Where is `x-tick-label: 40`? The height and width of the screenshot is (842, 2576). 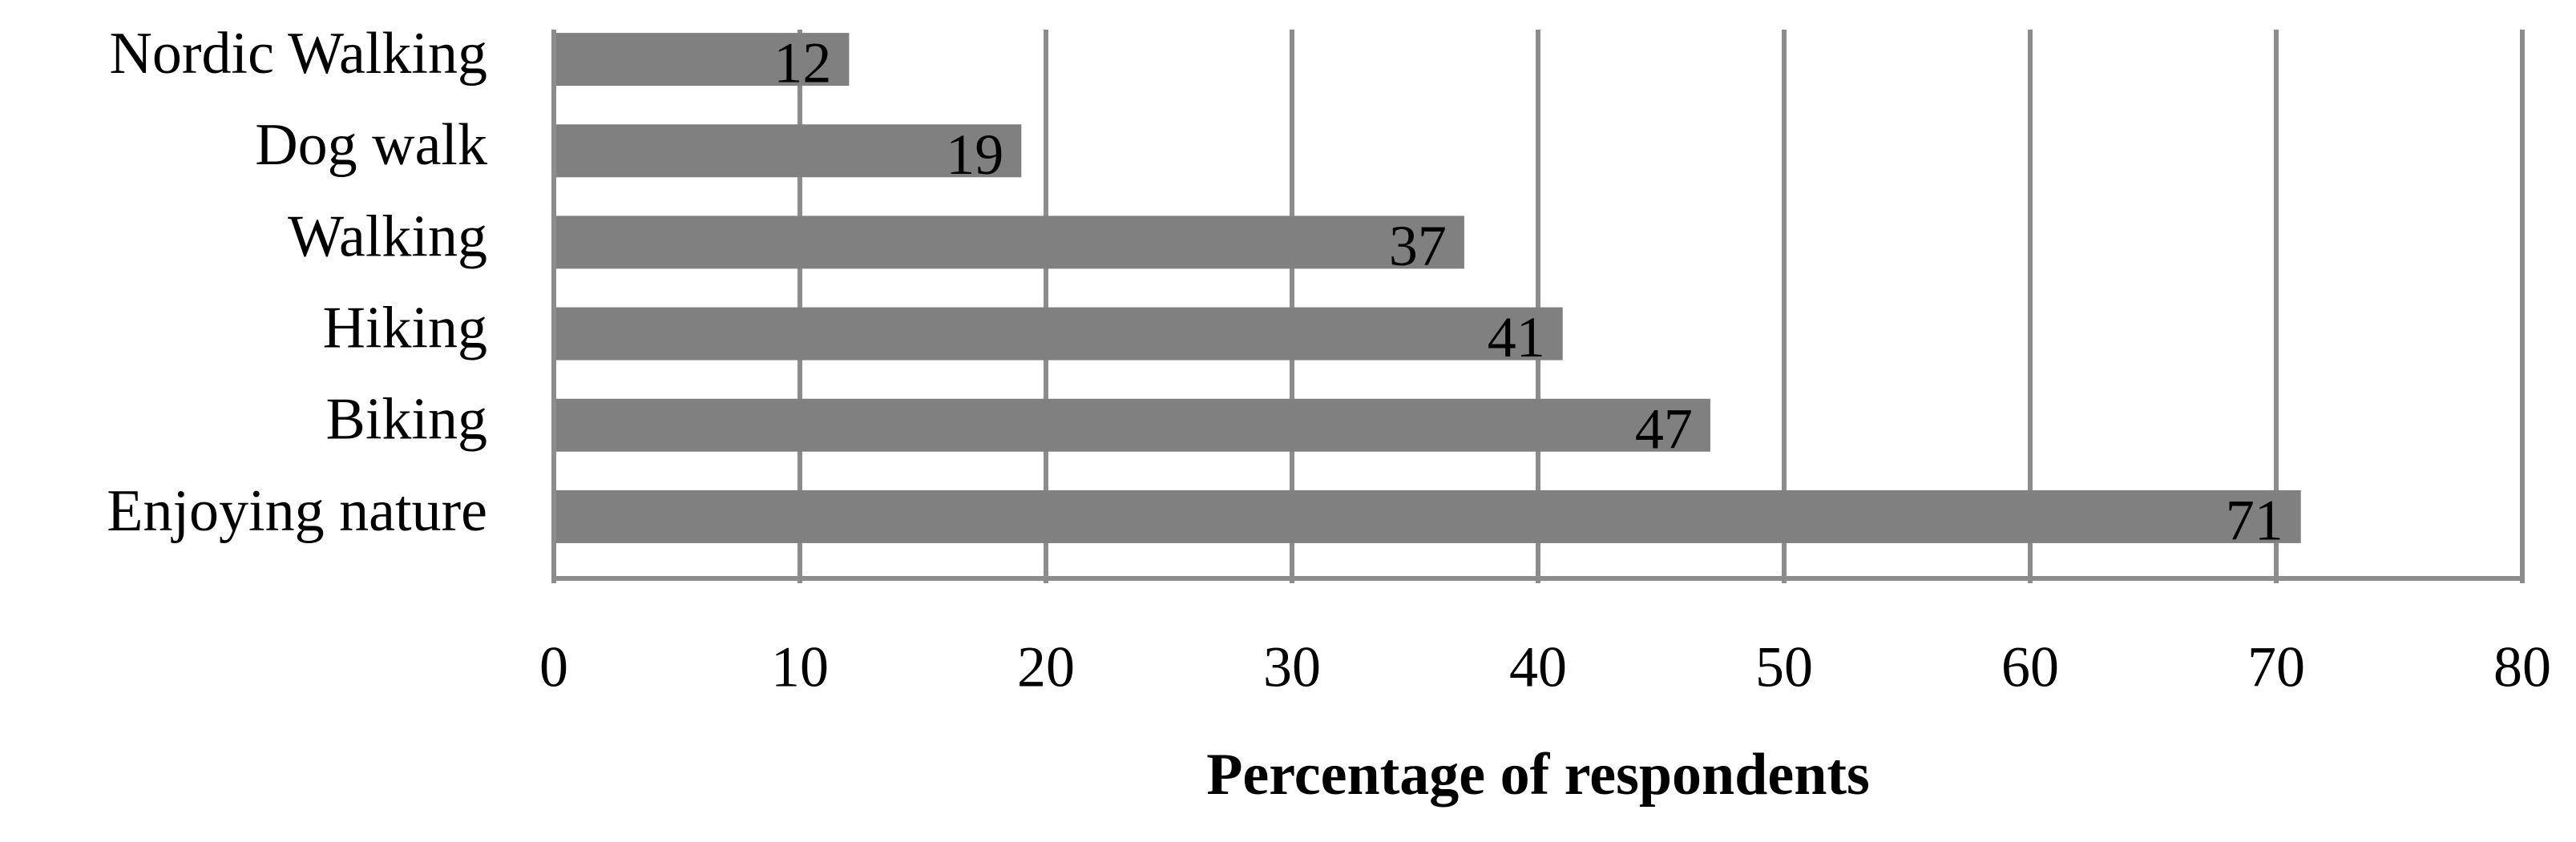 x-tick-label: 40 is located at coordinates (1538, 667).